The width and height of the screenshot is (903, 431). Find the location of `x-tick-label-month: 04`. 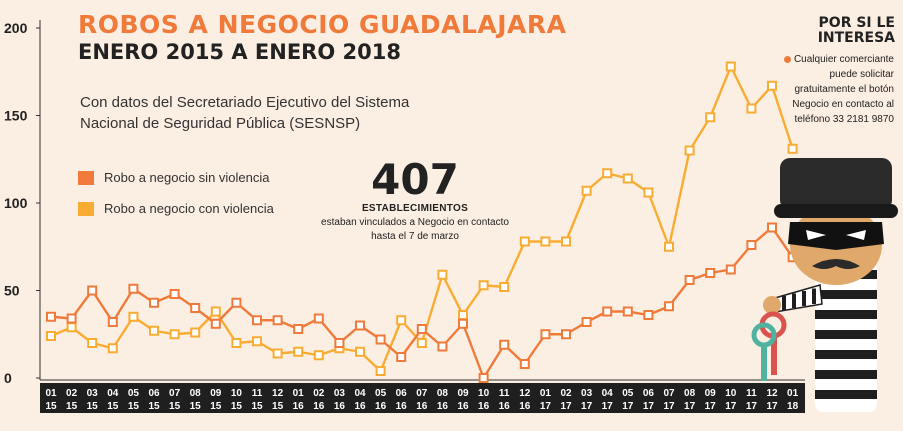

x-tick-label-month: 04 is located at coordinates (360, 393).